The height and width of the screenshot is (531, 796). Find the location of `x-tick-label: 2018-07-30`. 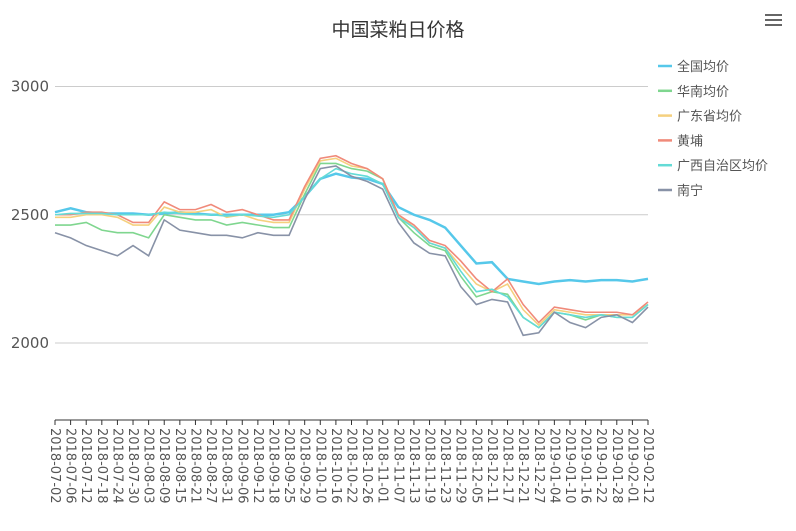

x-tick-label: 2018-07-30 is located at coordinates (132, 466).